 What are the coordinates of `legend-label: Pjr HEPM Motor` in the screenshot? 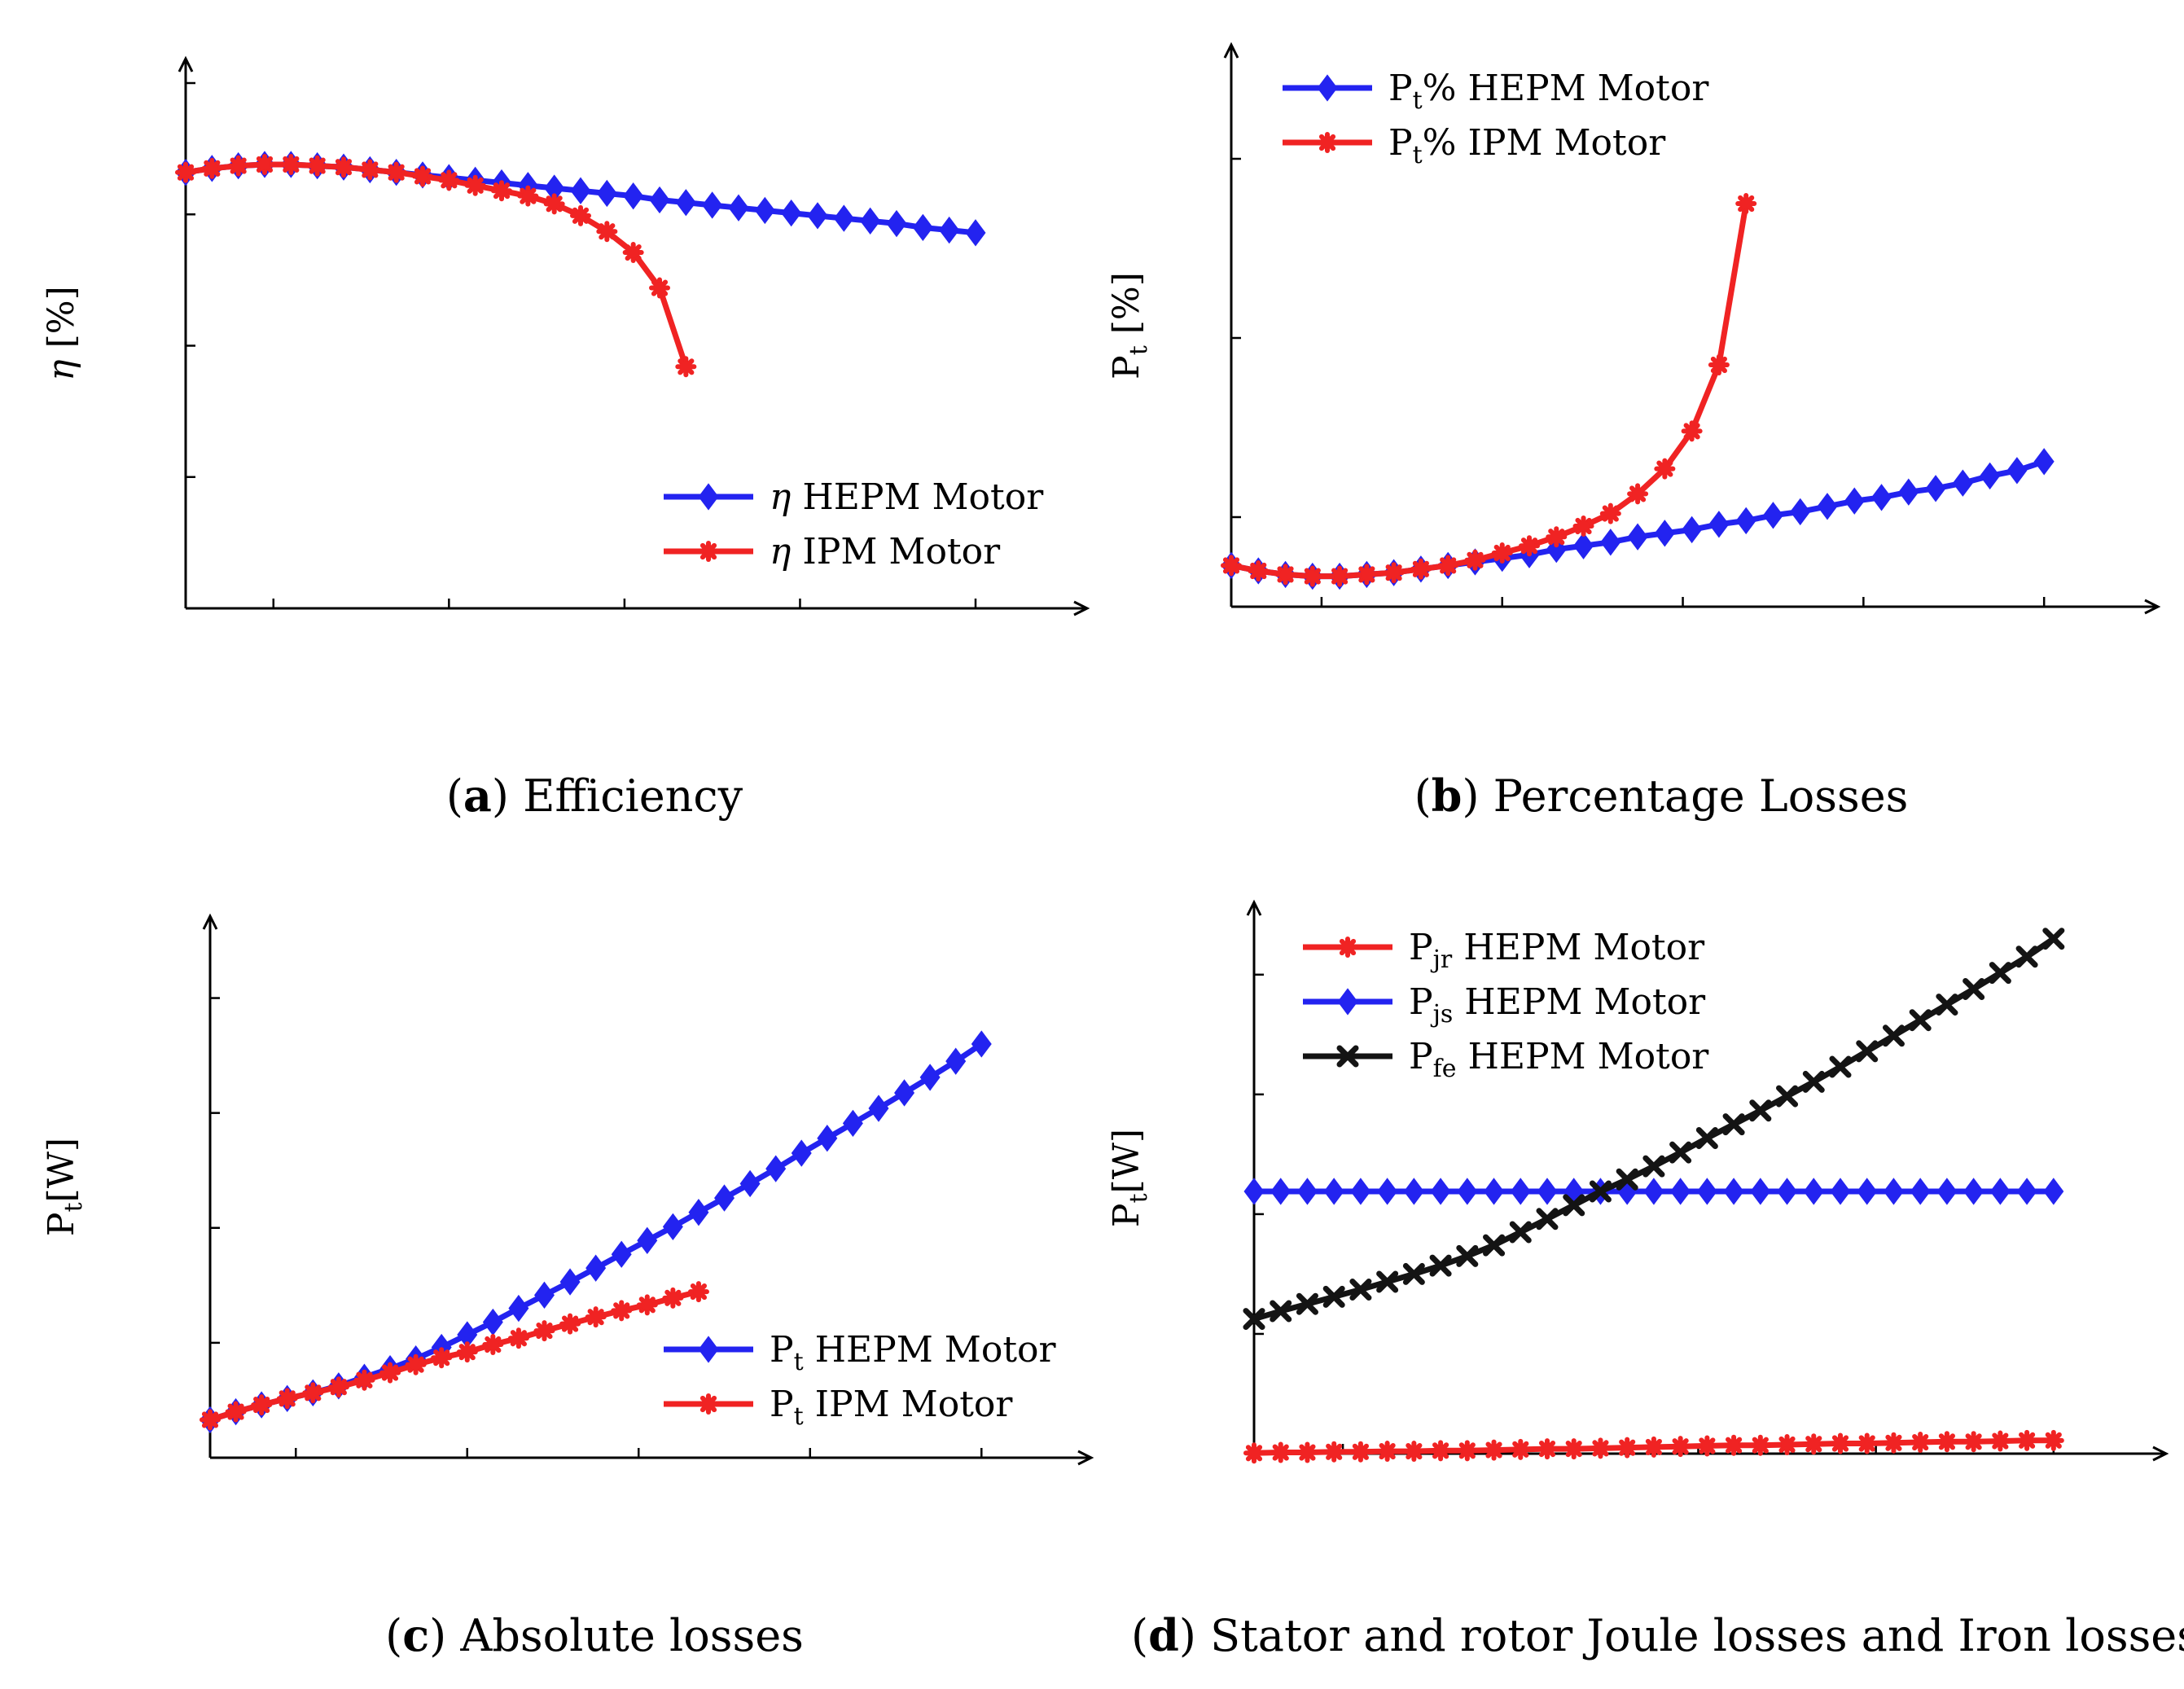 It's located at (1557, 951).